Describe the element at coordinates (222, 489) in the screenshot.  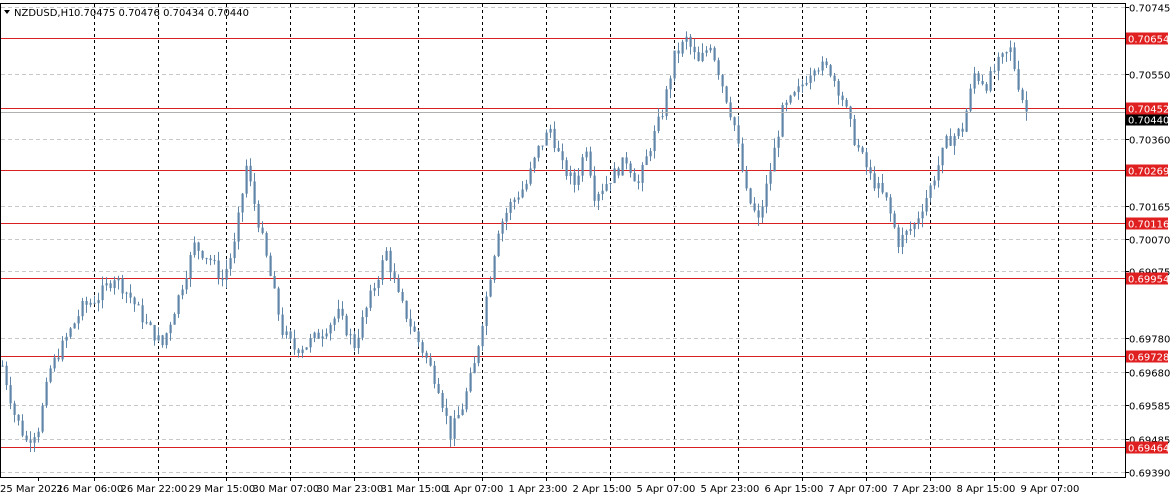
I see `x-tick-label: 29 Mar 15:00` at that location.